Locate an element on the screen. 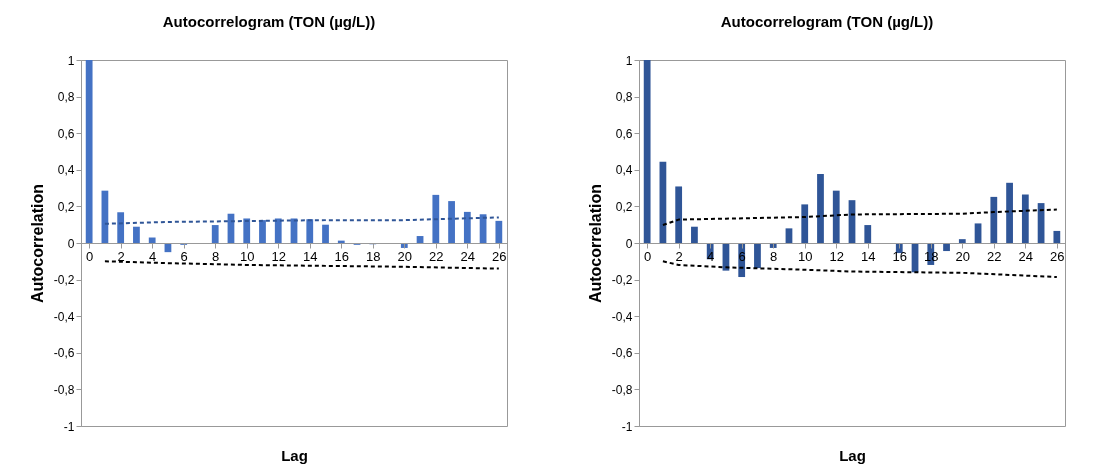  x-tick-label: 4 is located at coordinates (153, 256).